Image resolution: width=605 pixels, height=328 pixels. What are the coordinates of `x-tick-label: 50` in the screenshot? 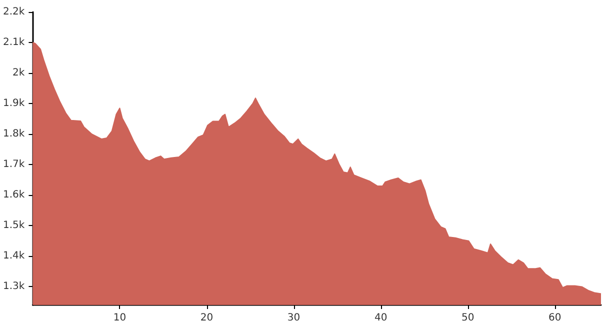 It's located at (467, 318).